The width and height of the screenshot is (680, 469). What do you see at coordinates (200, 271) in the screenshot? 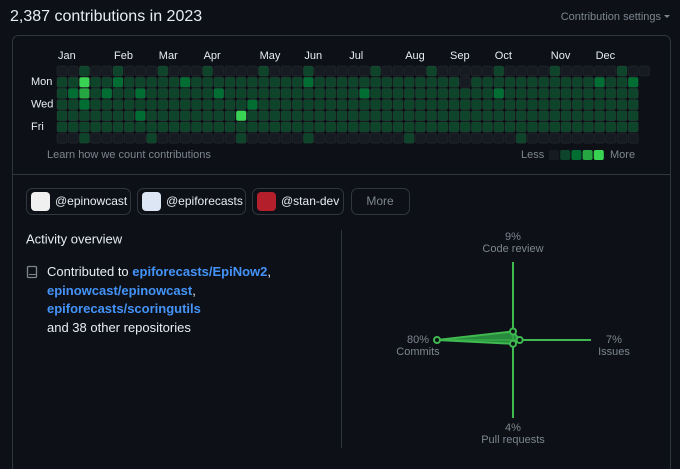
I see `repository-link: epiforecasts/EpiNow2` at bounding box center [200, 271].